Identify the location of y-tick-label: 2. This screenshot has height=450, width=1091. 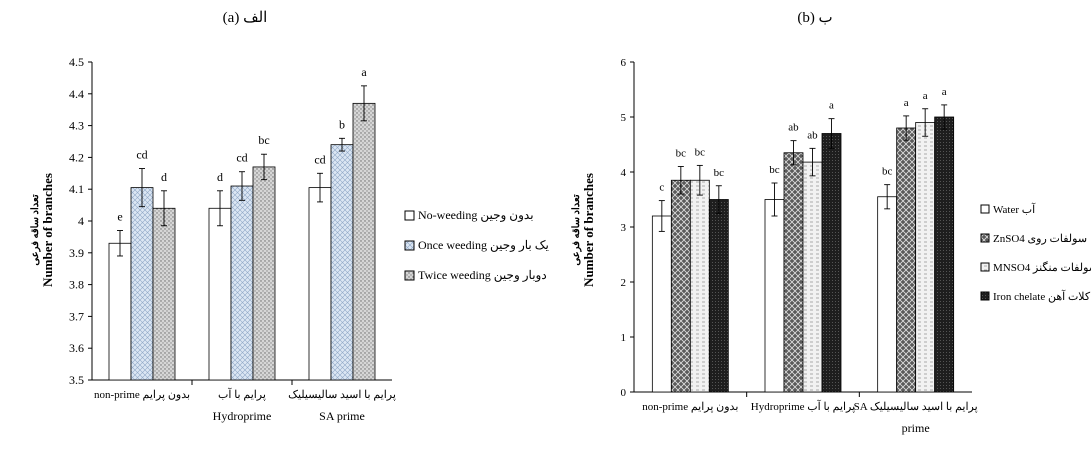
(624, 283).